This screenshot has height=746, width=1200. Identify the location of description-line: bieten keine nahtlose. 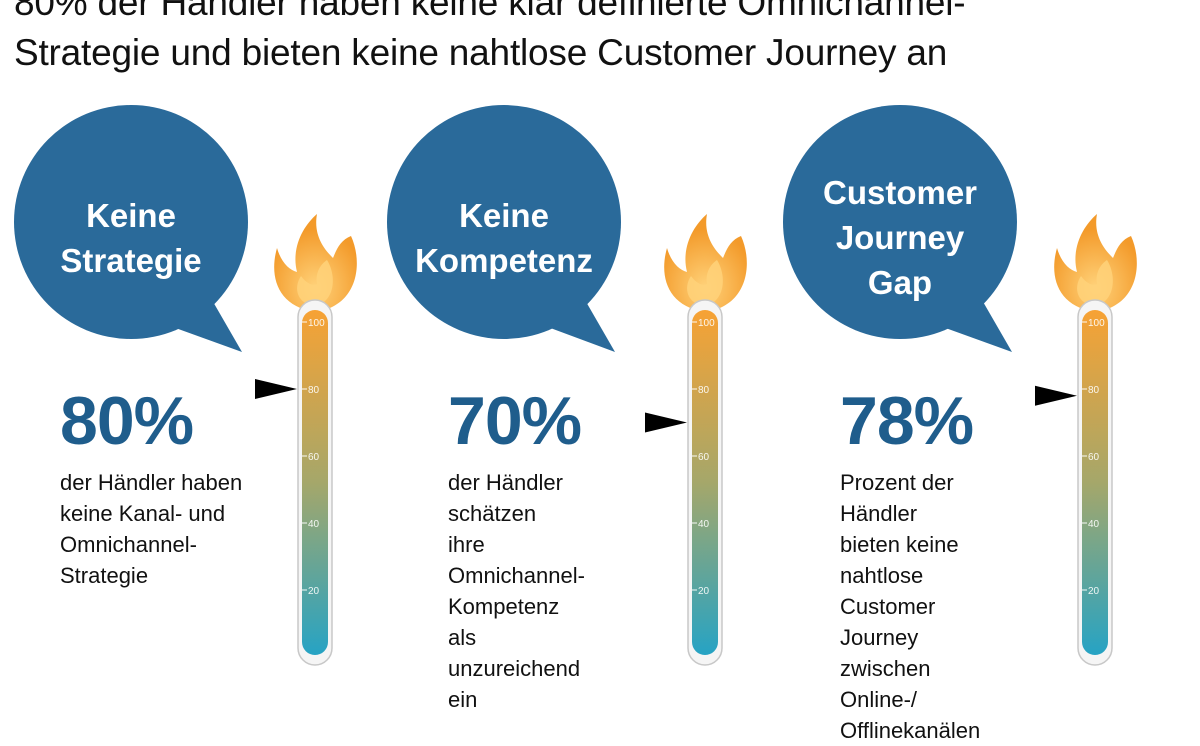
(899, 560).